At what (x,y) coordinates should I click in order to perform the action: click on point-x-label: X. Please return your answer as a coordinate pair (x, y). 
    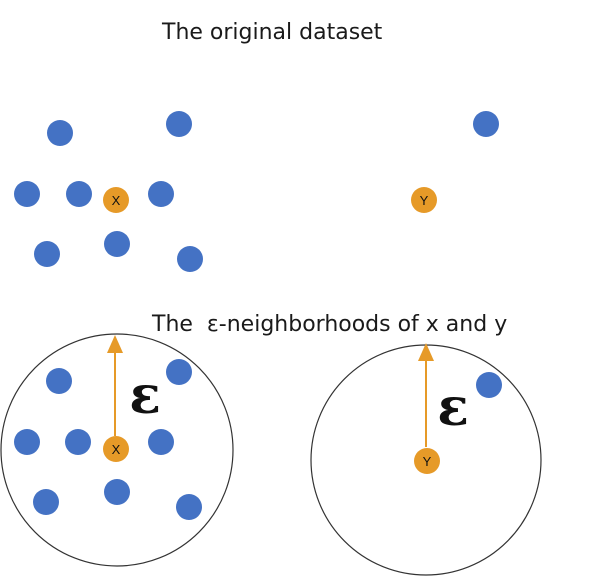
    Looking at the image, I should click on (116, 200).